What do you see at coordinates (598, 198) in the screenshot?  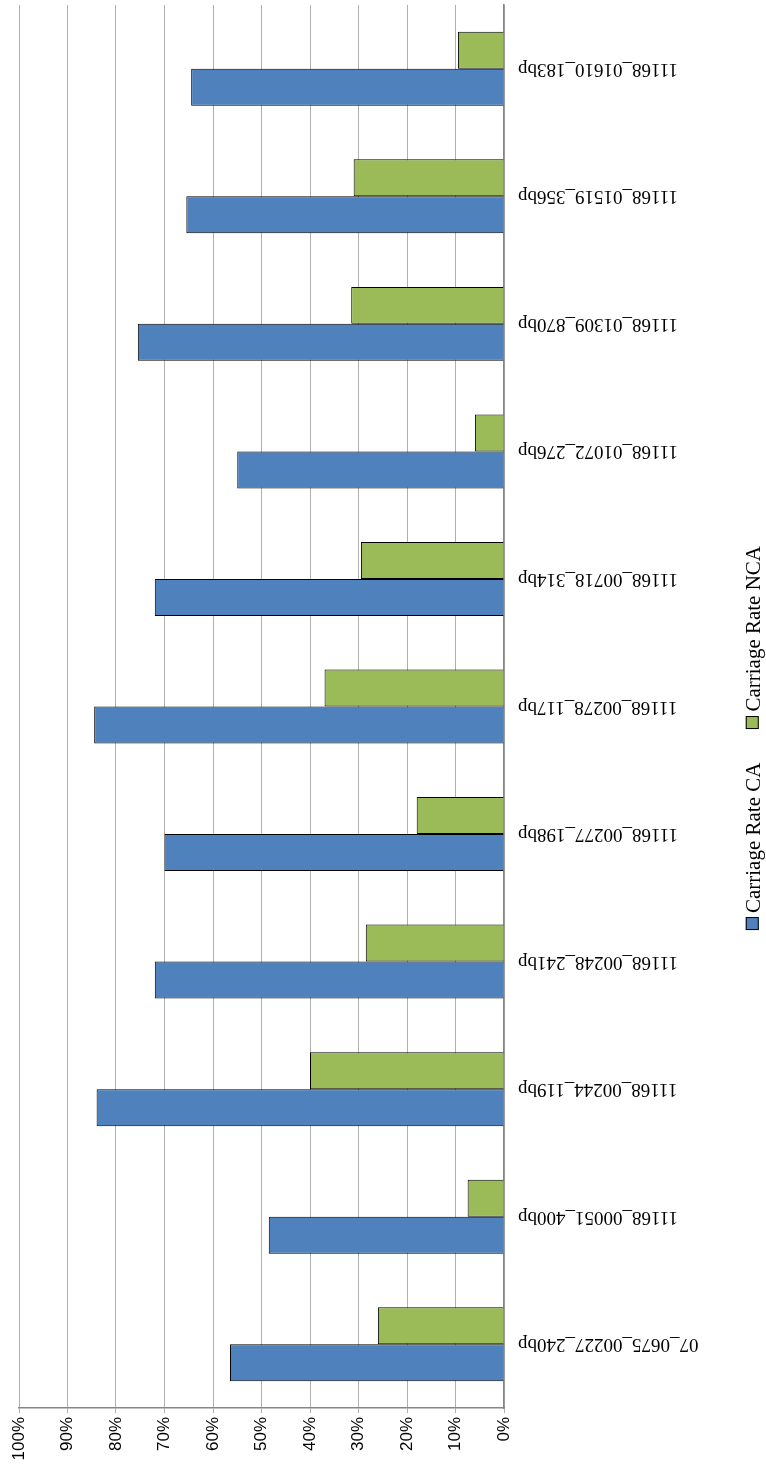 I see `y-tick-label: 11168_01519_356bp` at bounding box center [598, 198].